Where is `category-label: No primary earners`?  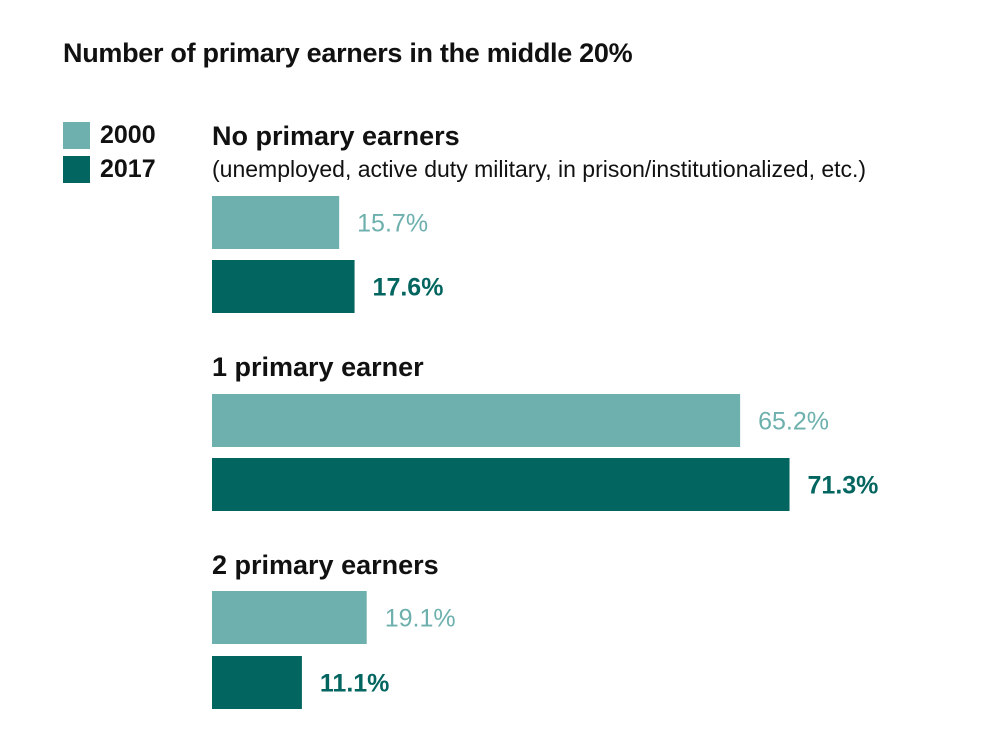
category-label: No primary earners is located at coordinates (336, 136).